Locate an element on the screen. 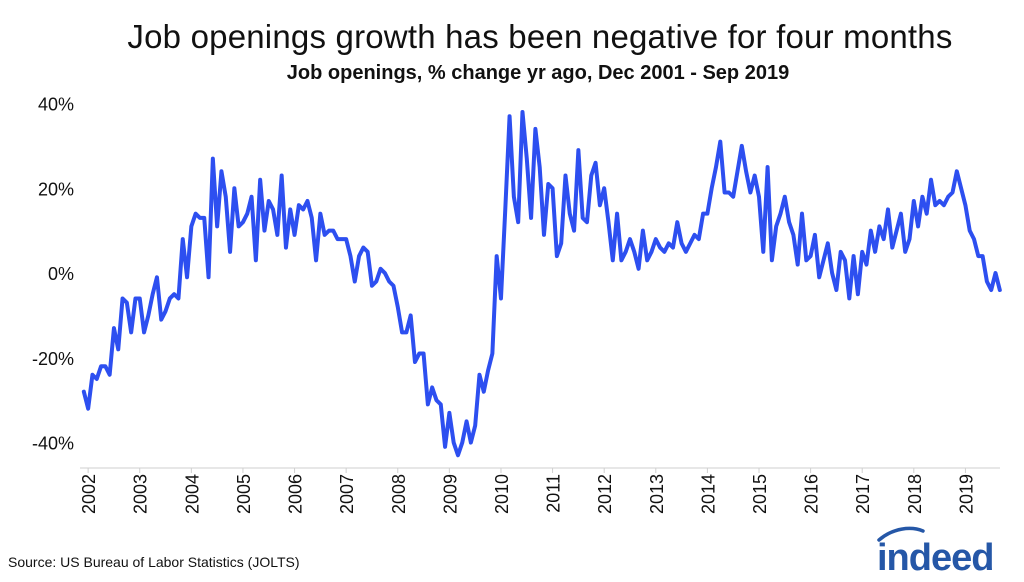  y-tick-label: -40% is located at coordinates (53, 444).